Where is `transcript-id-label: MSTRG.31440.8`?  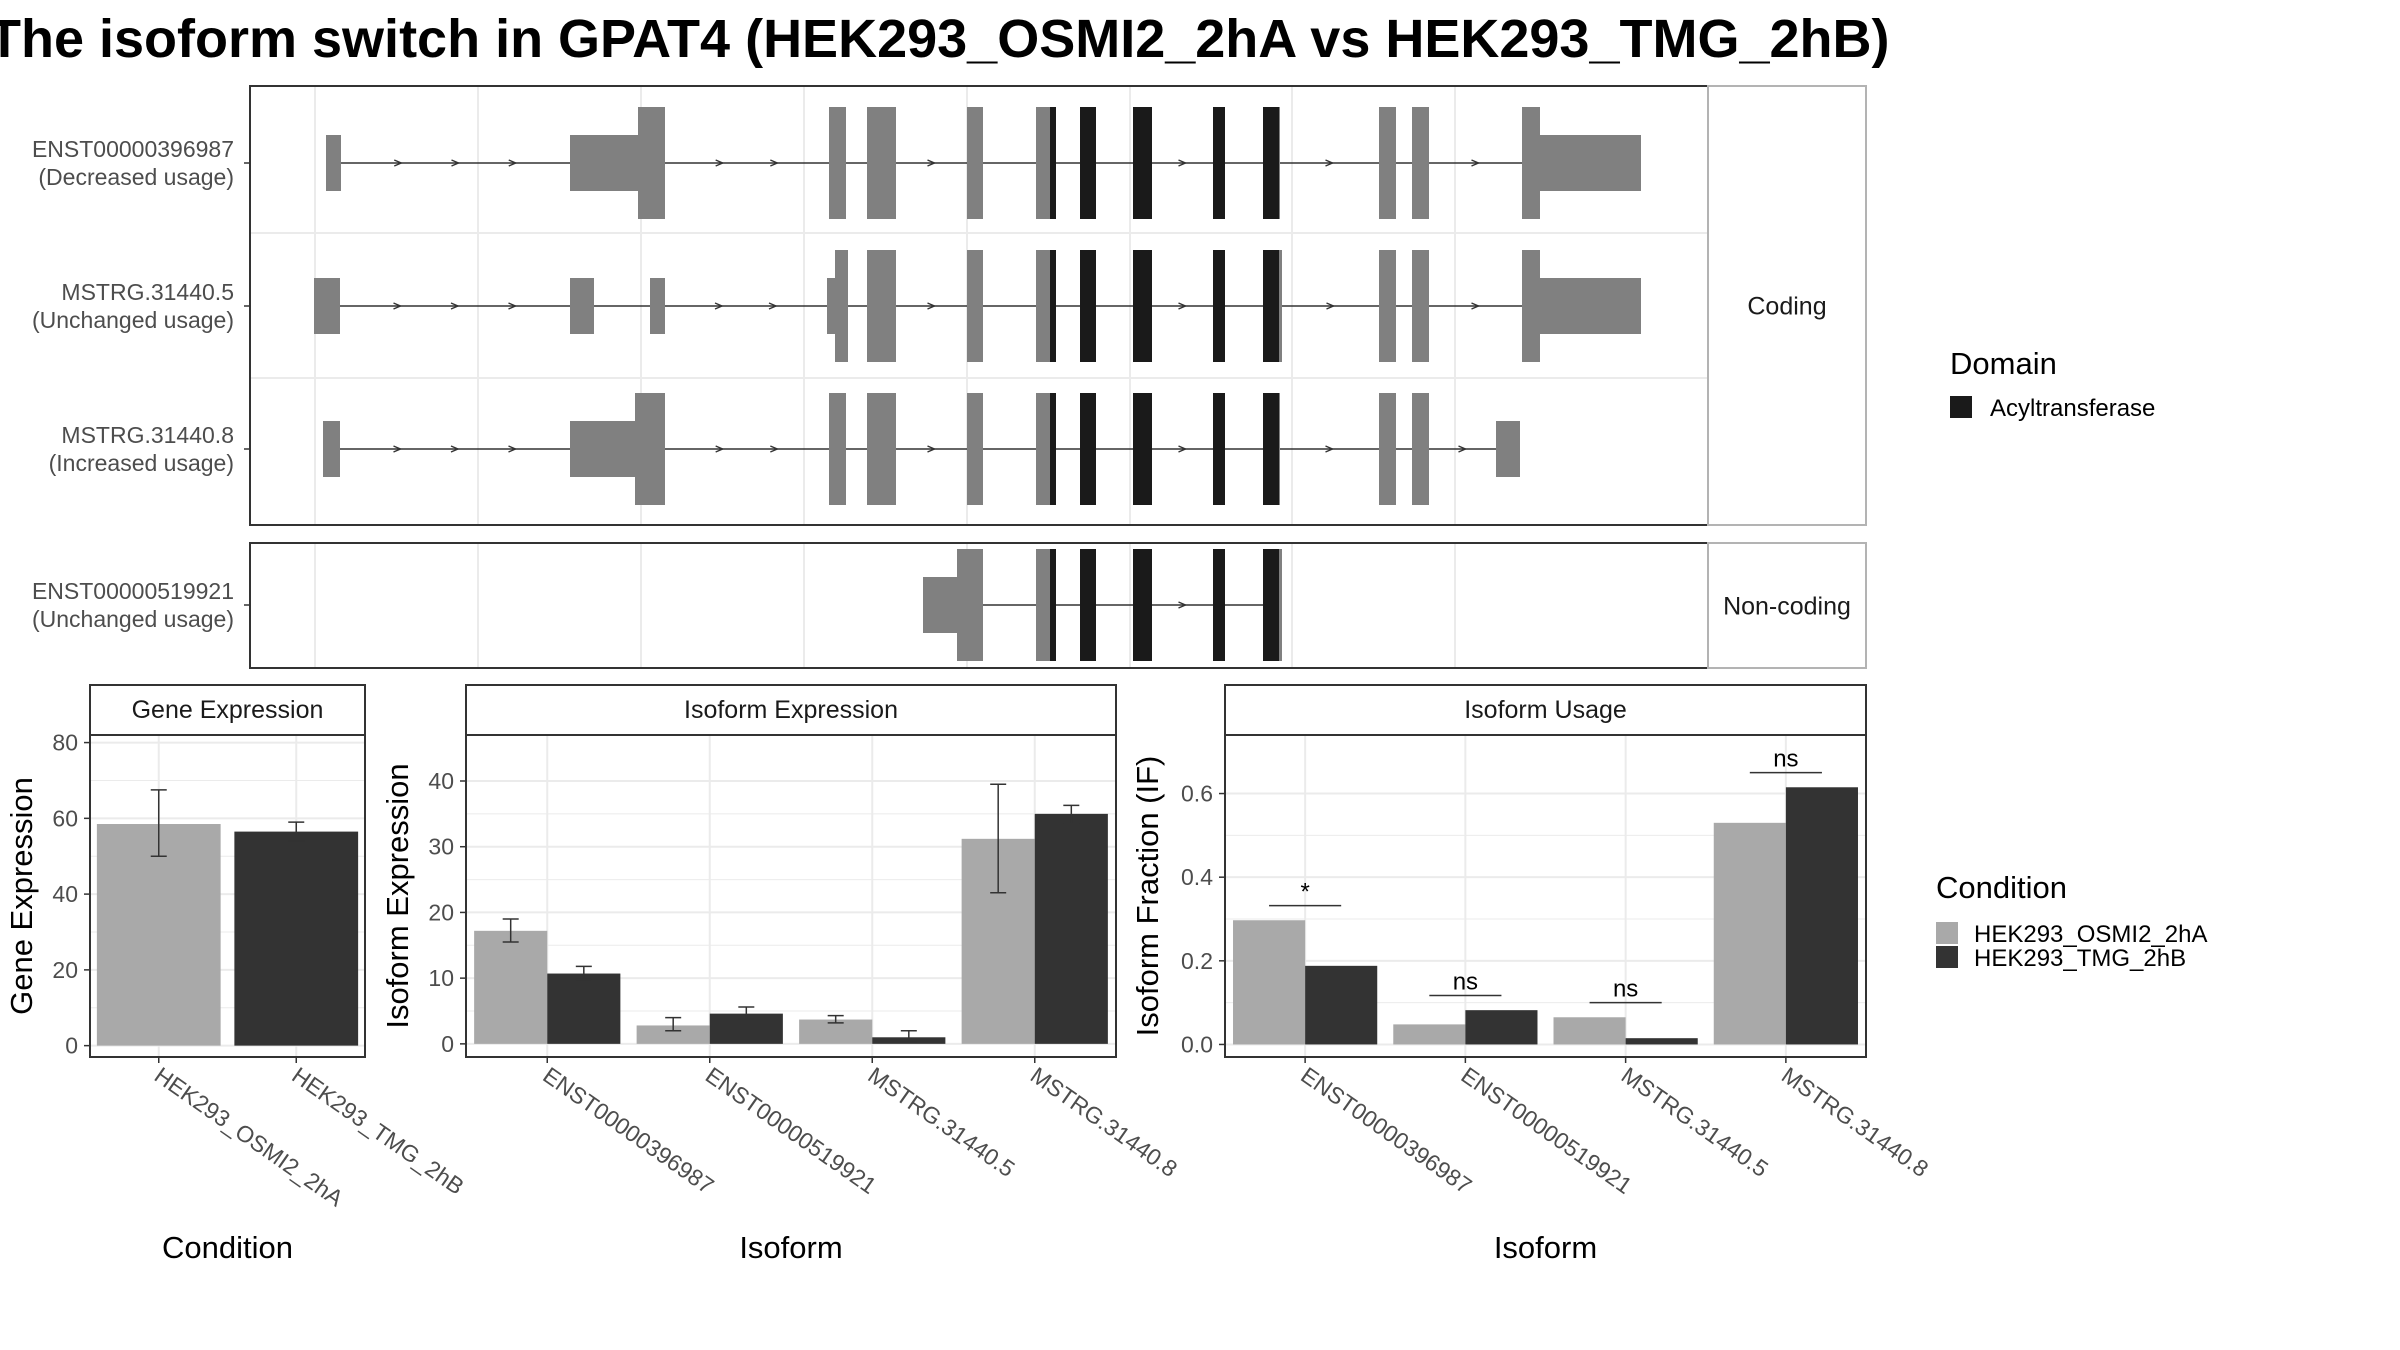
transcript-id-label: MSTRG.31440.8 is located at coordinates (147, 435).